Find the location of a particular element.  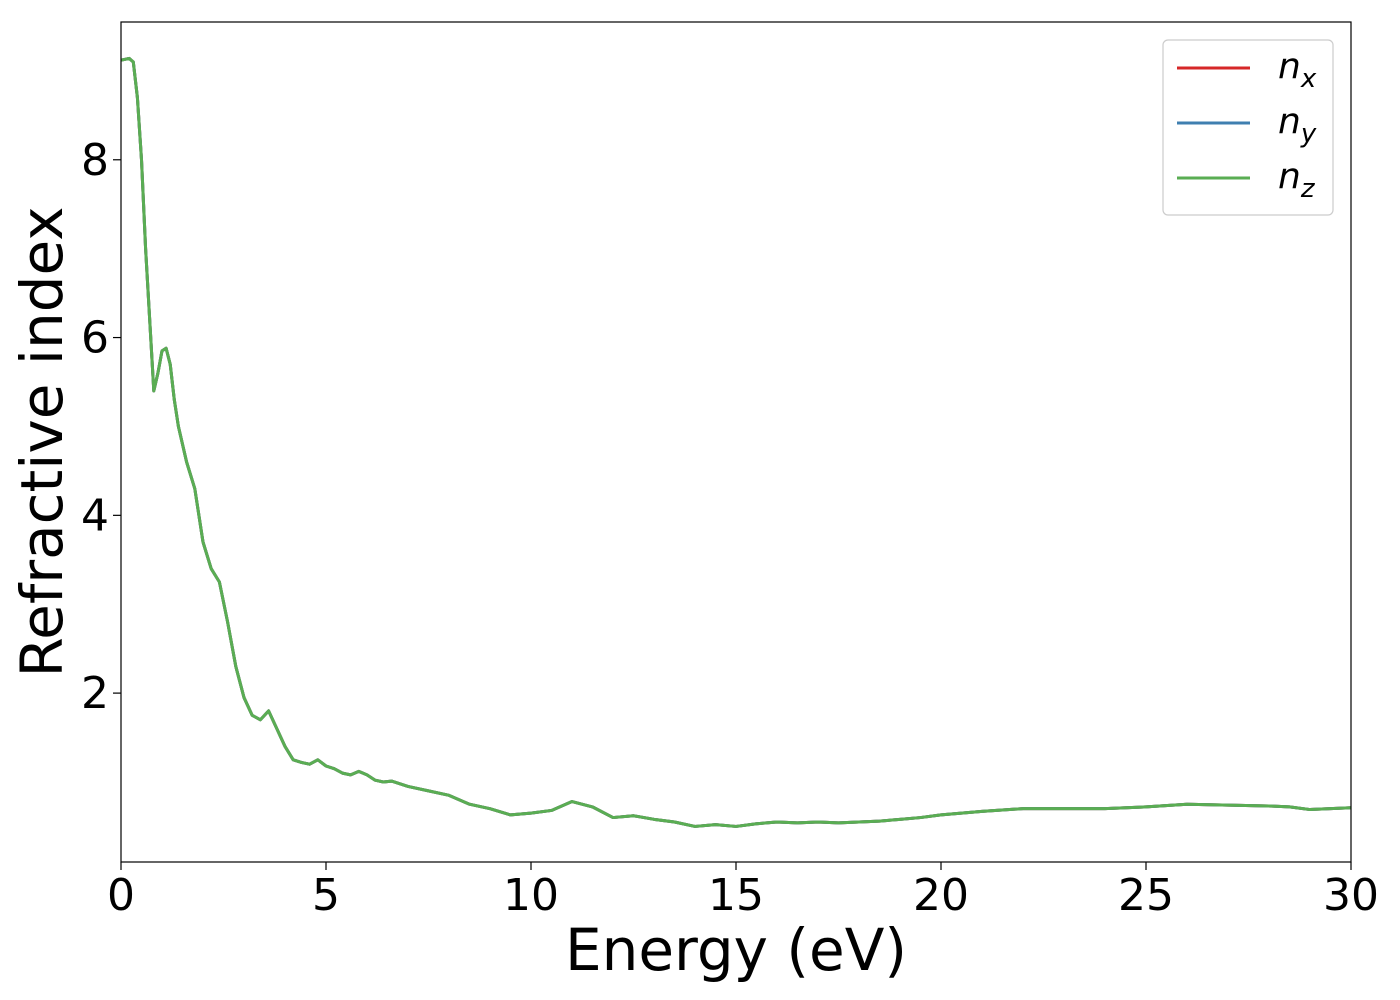

y-tick-label: 4 is located at coordinates (95, 515).